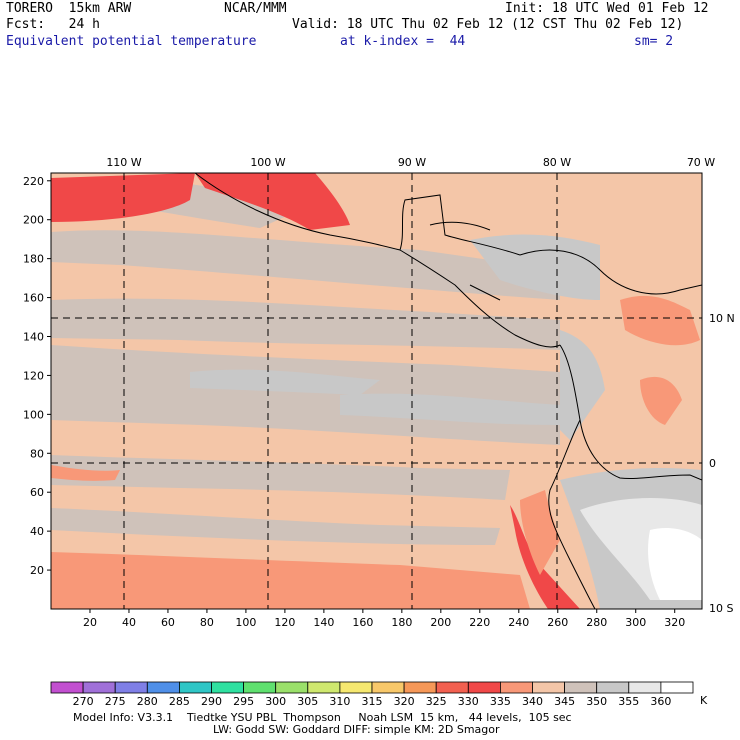 This screenshot has width=740, height=740. I want to click on colorbar-label: 280, so click(147, 701).